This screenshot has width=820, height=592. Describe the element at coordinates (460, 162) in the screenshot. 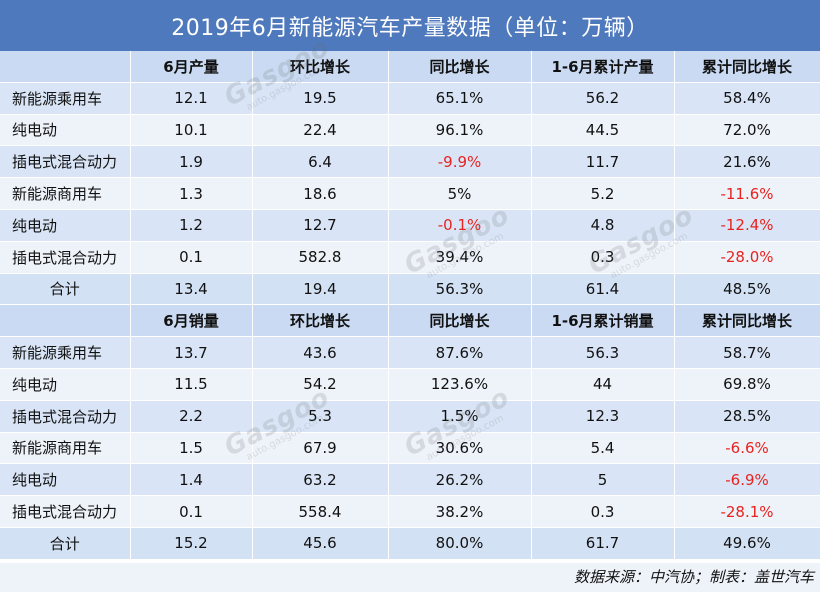

I see `table-cell: -9.9%` at that location.